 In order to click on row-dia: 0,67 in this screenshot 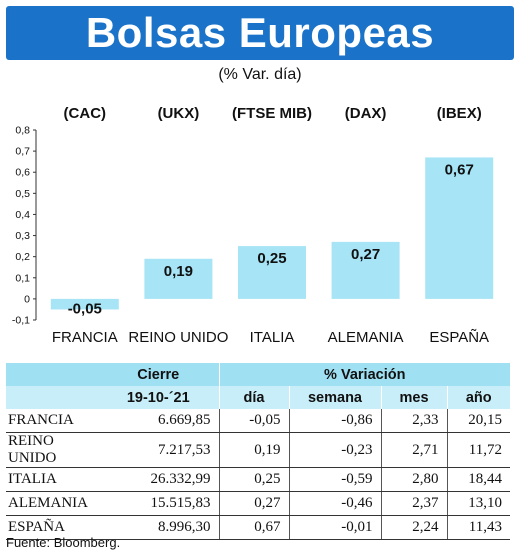, I will do `click(253, 527)`.